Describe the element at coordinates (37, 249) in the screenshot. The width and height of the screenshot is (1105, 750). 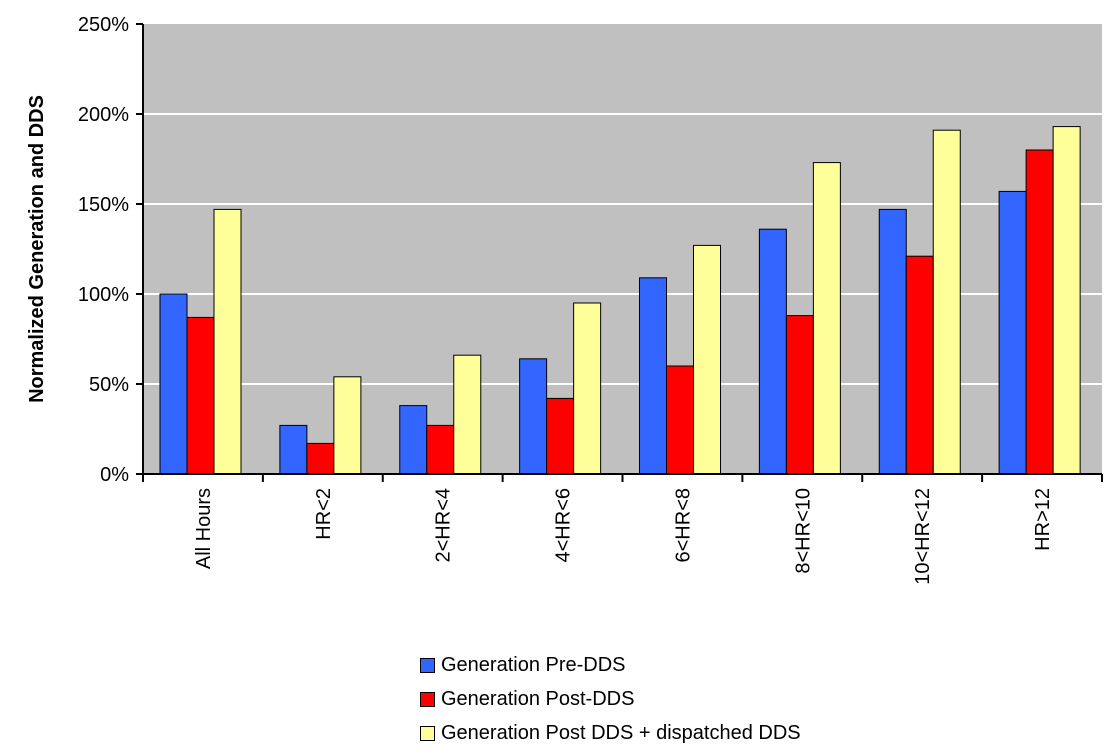
I see `y-axis-title: Normalized Generation and DDS` at that location.